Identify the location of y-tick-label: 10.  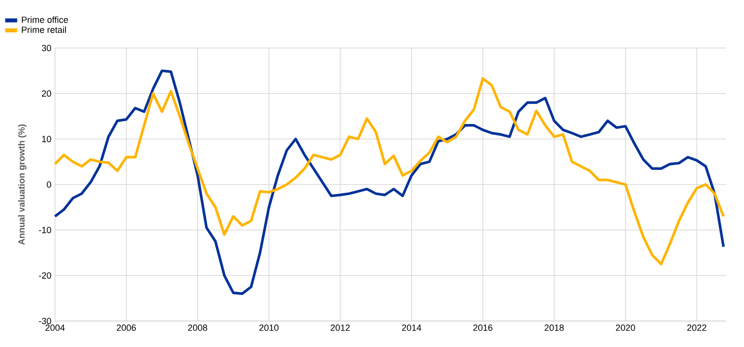
(47, 139).